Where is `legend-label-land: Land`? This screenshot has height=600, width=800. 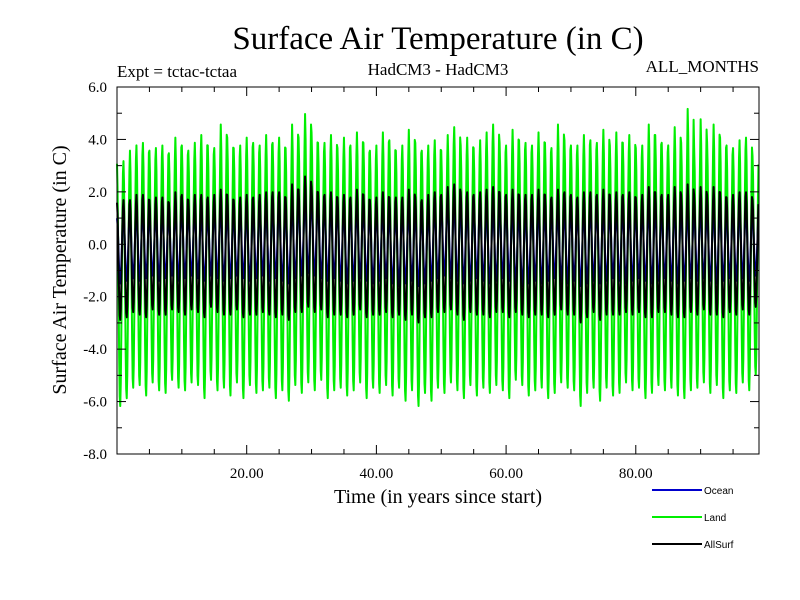
legend-label-land: Land is located at coordinates (715, 518).